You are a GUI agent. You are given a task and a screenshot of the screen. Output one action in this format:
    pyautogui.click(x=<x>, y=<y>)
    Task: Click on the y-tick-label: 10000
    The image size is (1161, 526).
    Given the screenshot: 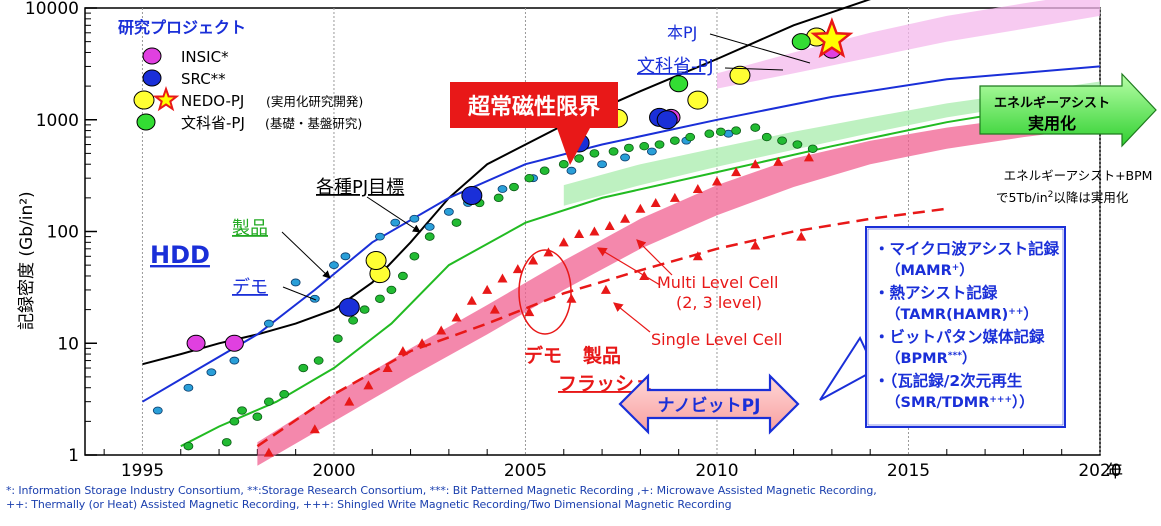 What is the action you would take?
    pyautogui.click(x=52, y=9)
    